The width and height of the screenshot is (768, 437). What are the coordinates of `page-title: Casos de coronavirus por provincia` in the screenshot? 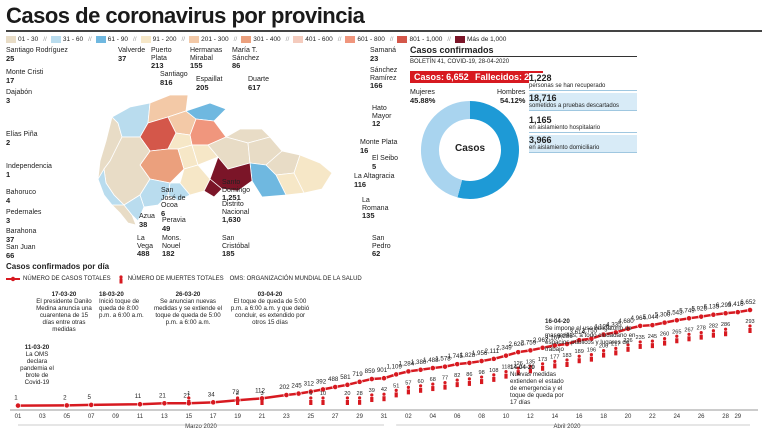 It's located at (185, 15).